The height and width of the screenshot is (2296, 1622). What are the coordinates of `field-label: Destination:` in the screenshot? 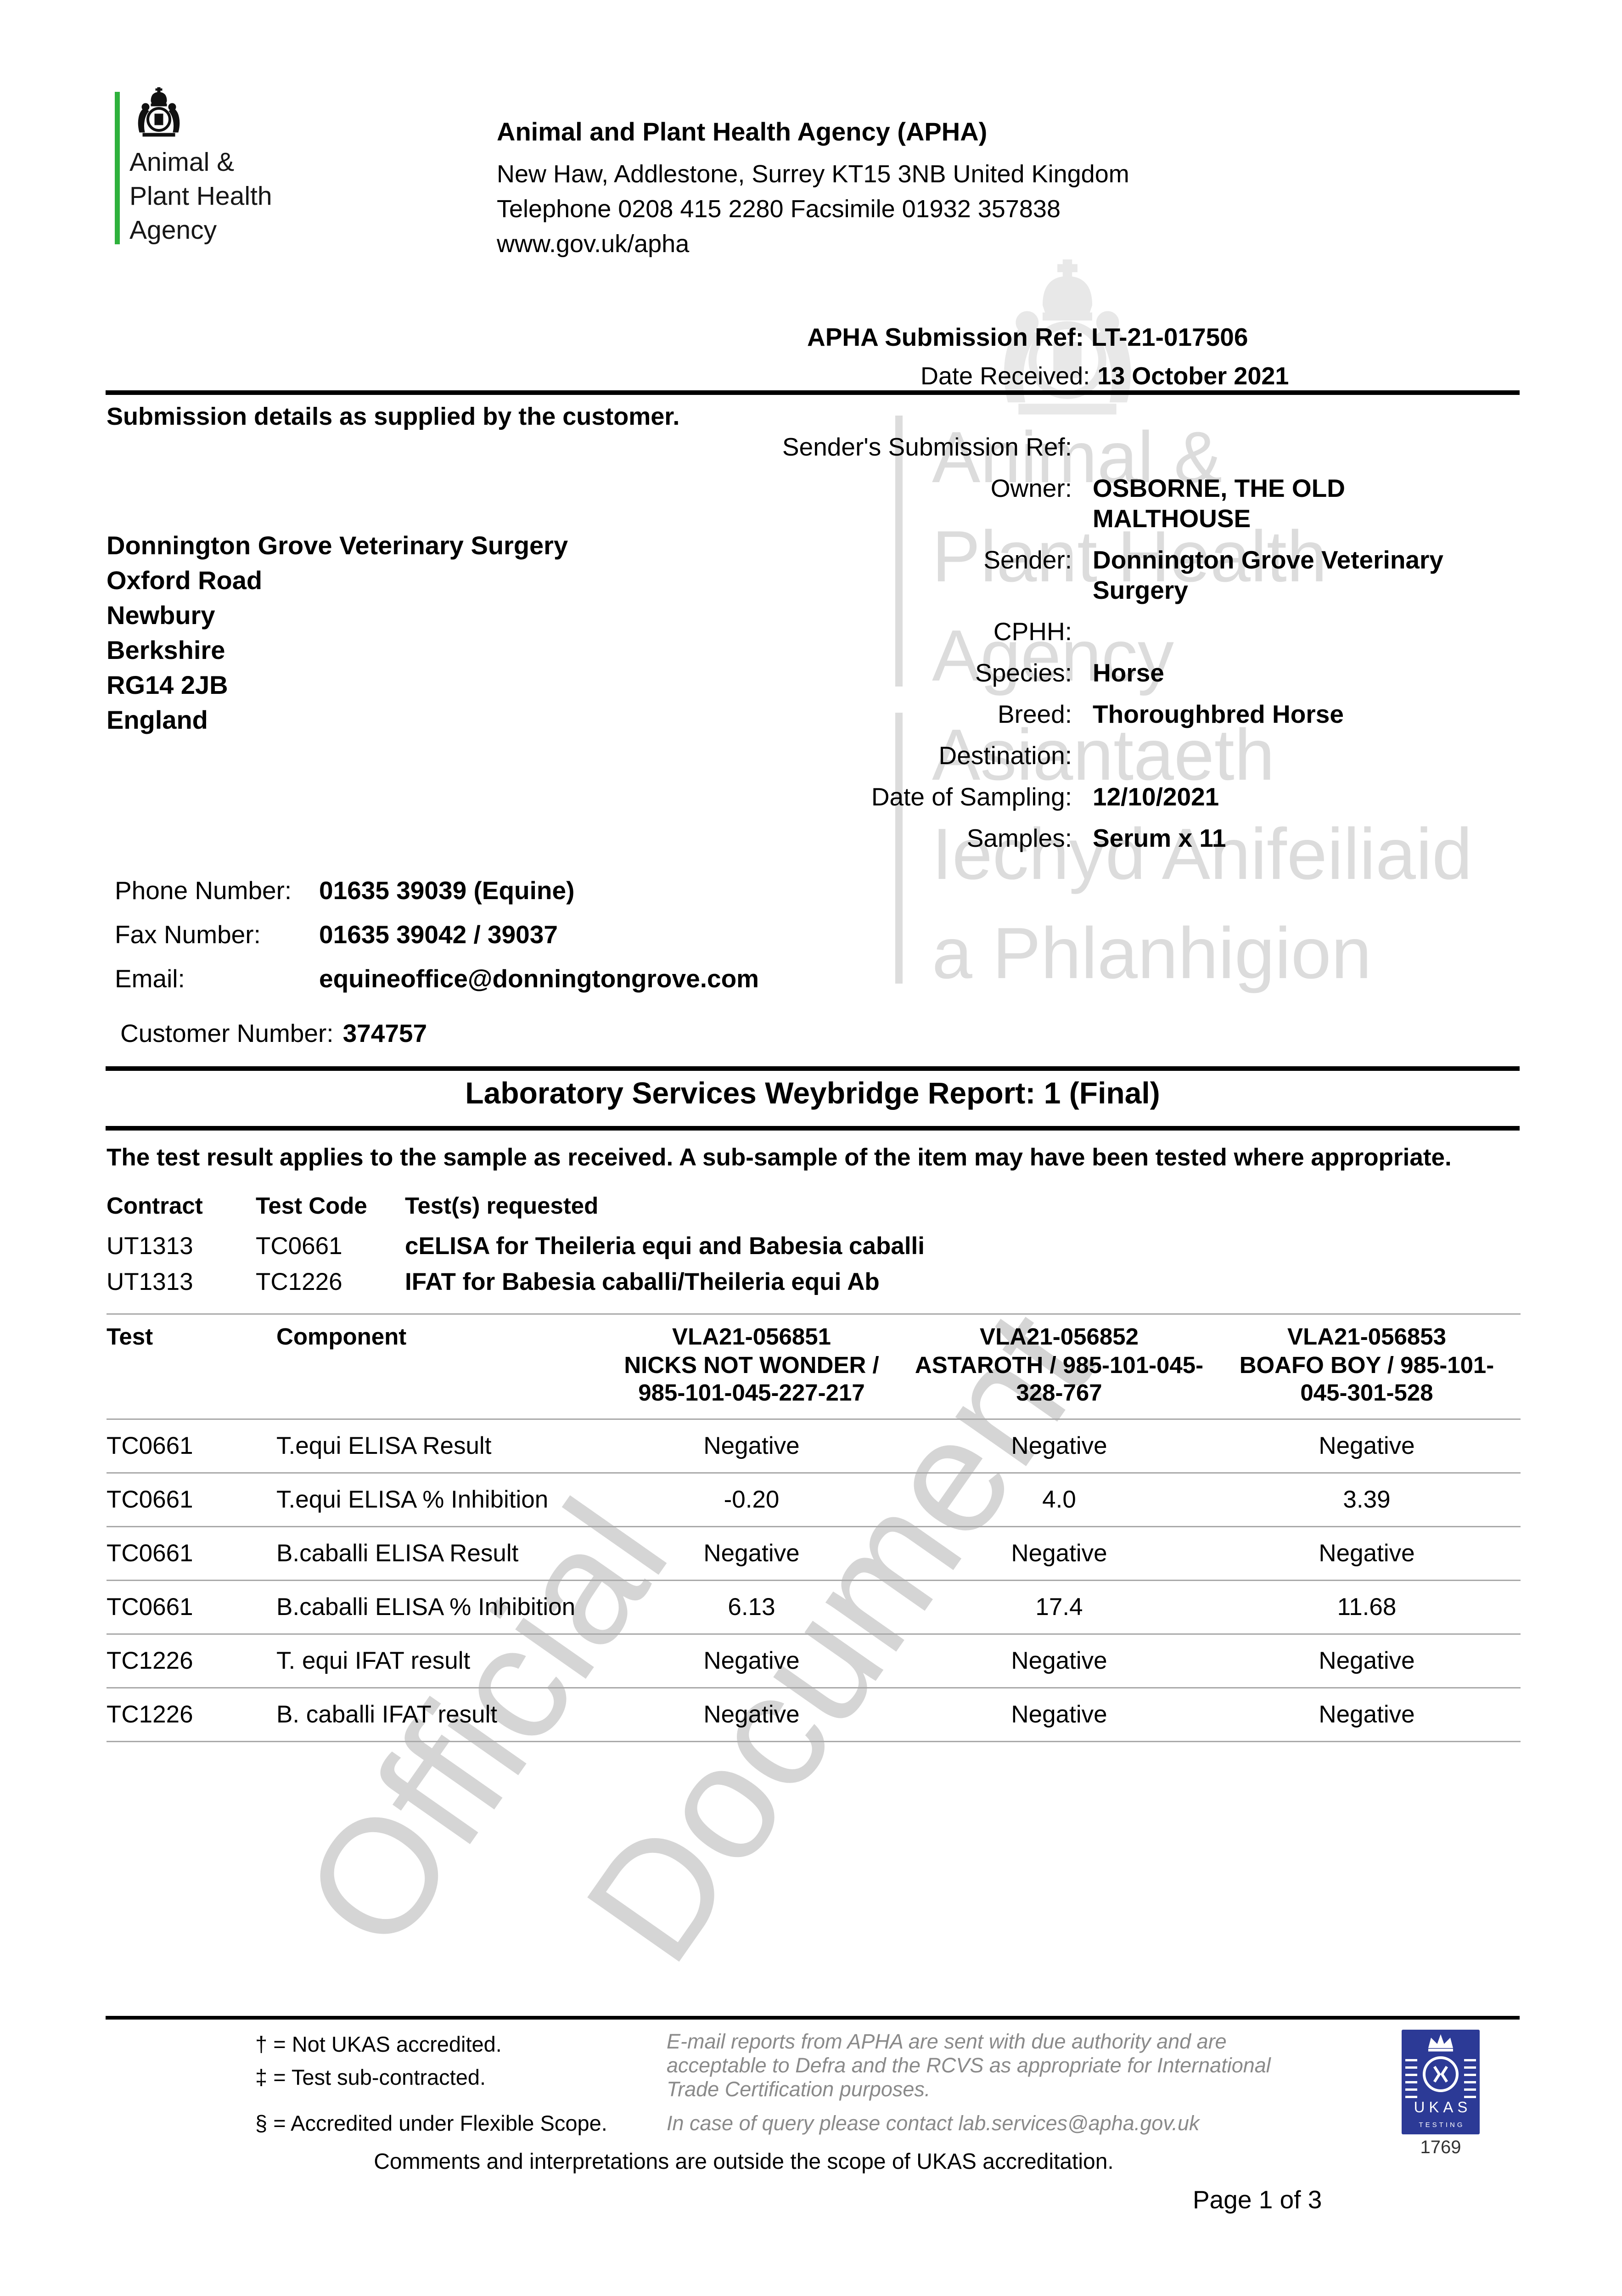 It's located at (1005, 755).